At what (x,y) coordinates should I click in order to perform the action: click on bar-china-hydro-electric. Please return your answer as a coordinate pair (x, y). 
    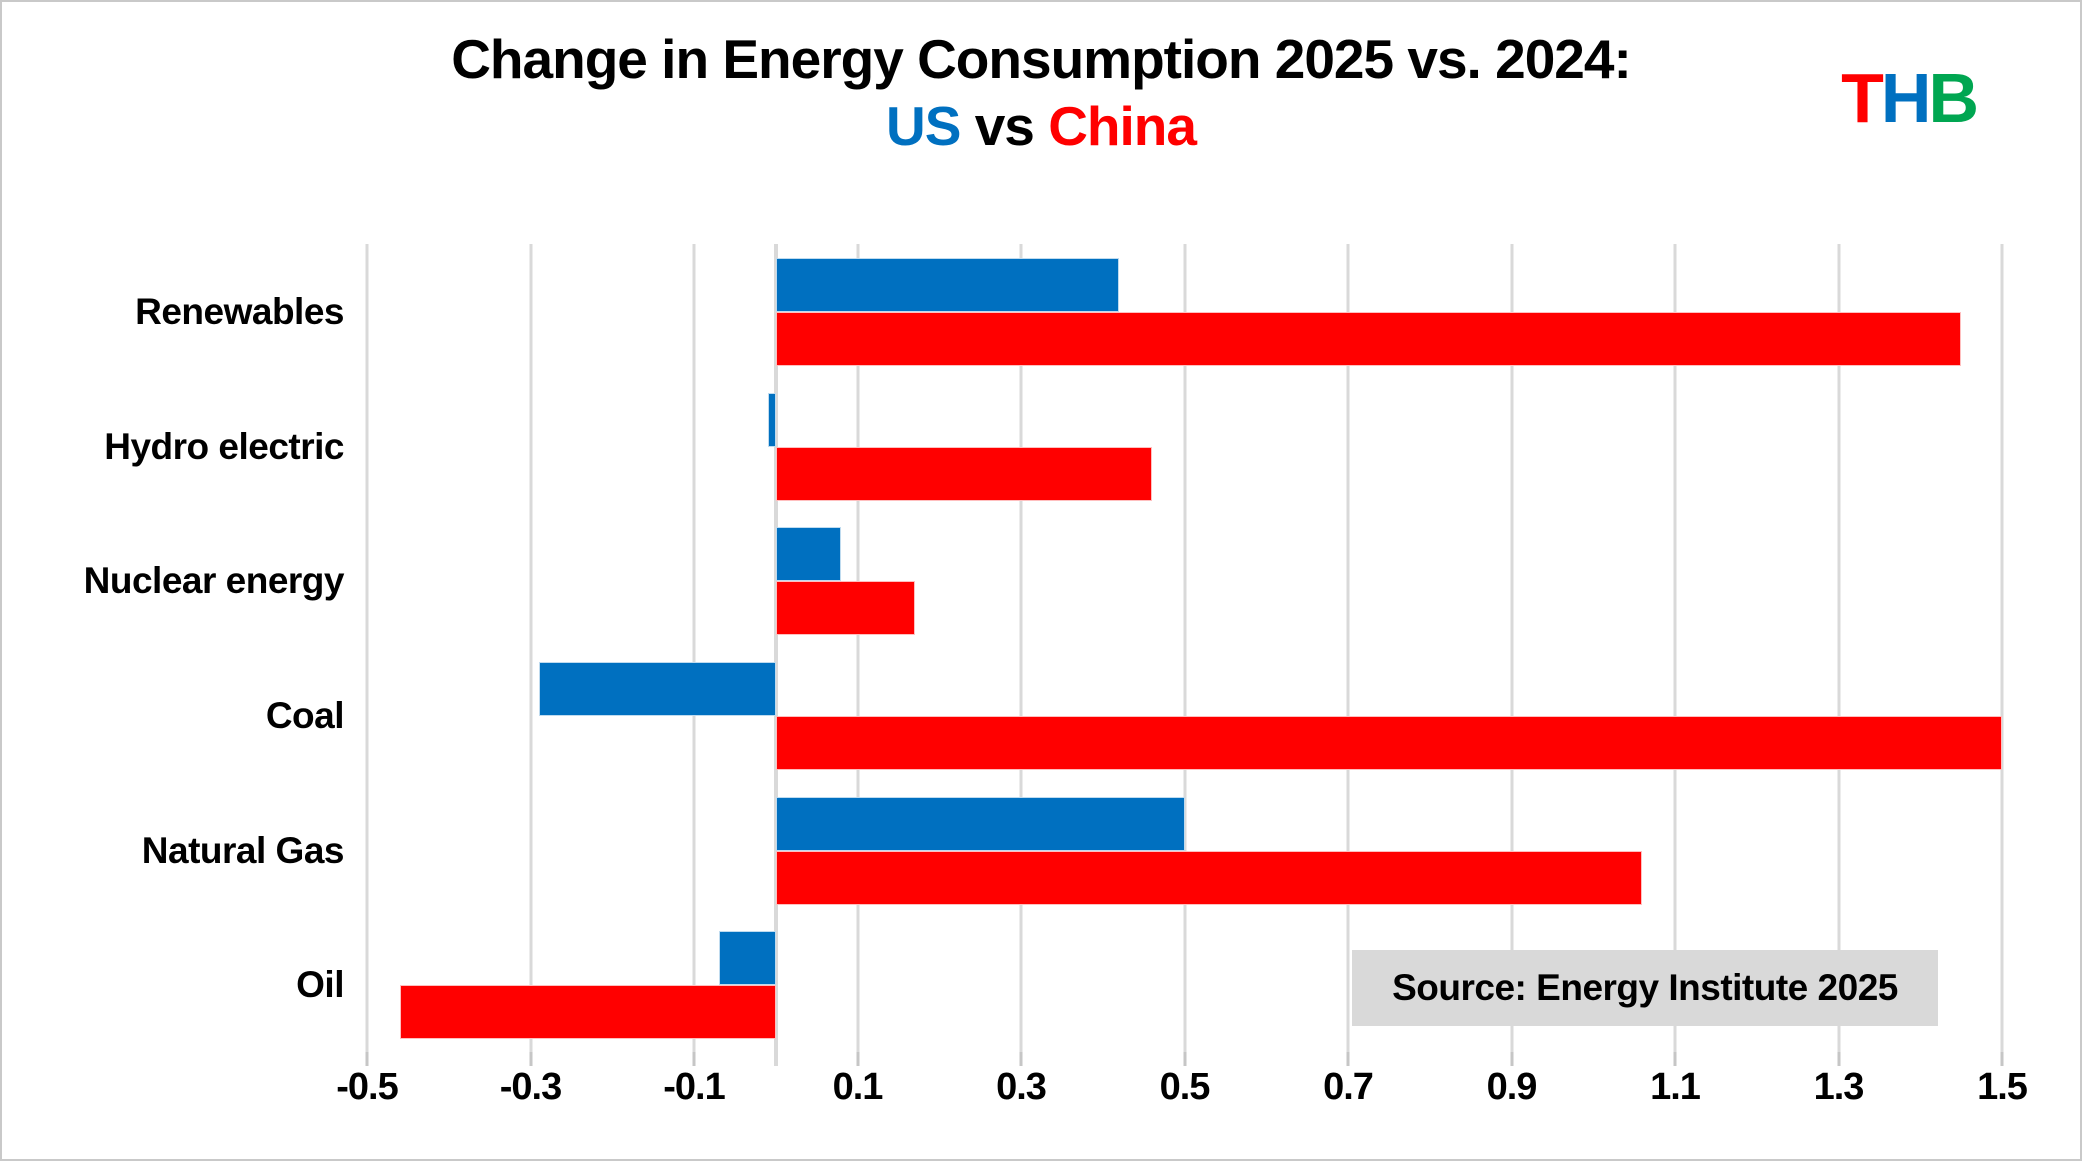
    Looking at the image, I should click on (963, 473).